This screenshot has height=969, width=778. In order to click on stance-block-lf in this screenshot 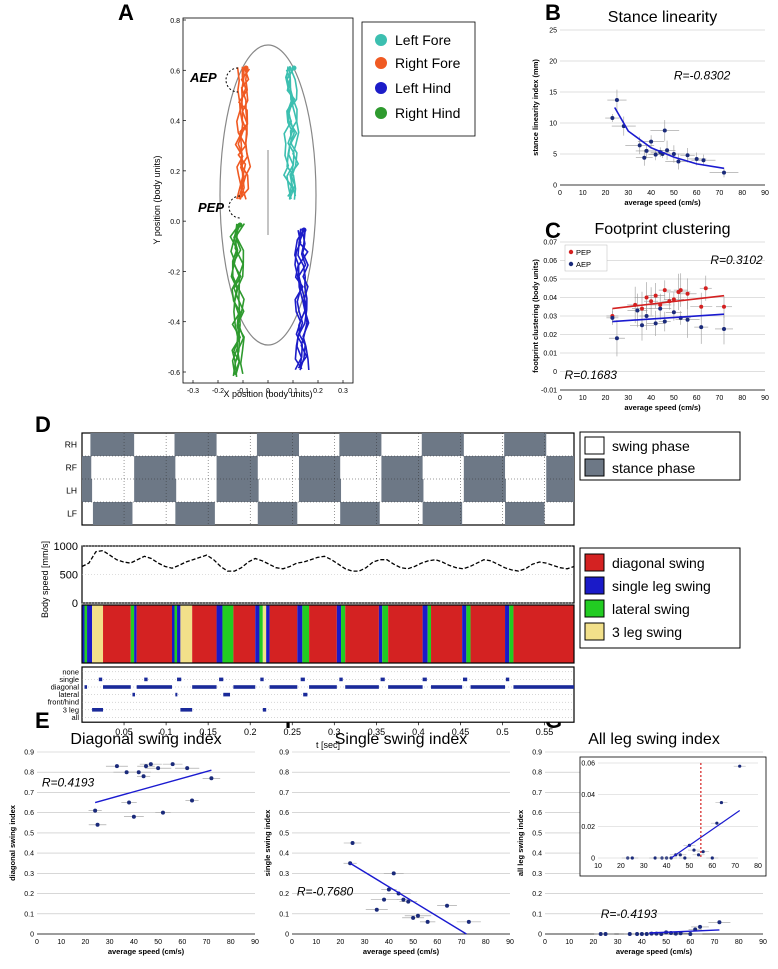, I will do `click(112, 513)`.